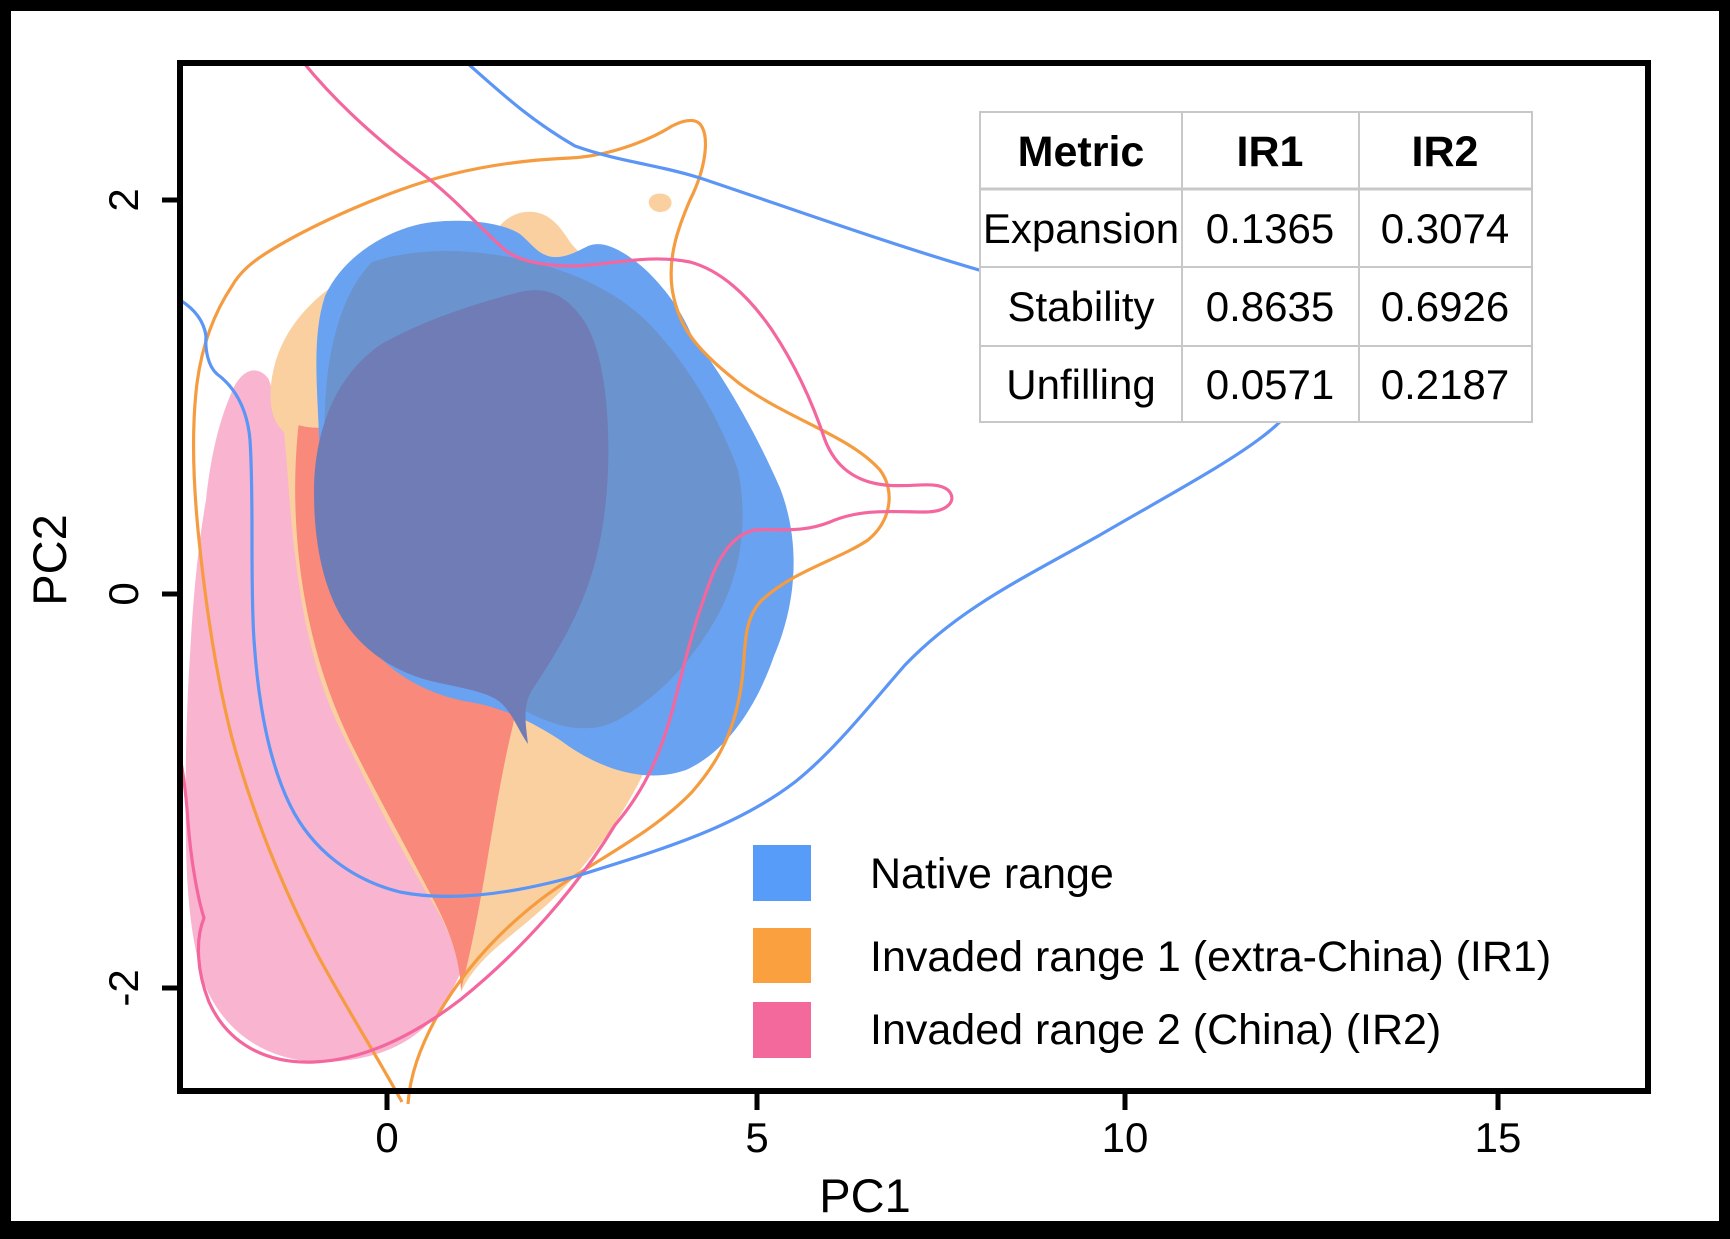 Image resolution: width=1730 pixels, height=1239 pixels. What do you see at coordinates (1081, 228) in the screenshot?
I see `table-cell-expansion: Expansion` at bounding box center [1081, 228].